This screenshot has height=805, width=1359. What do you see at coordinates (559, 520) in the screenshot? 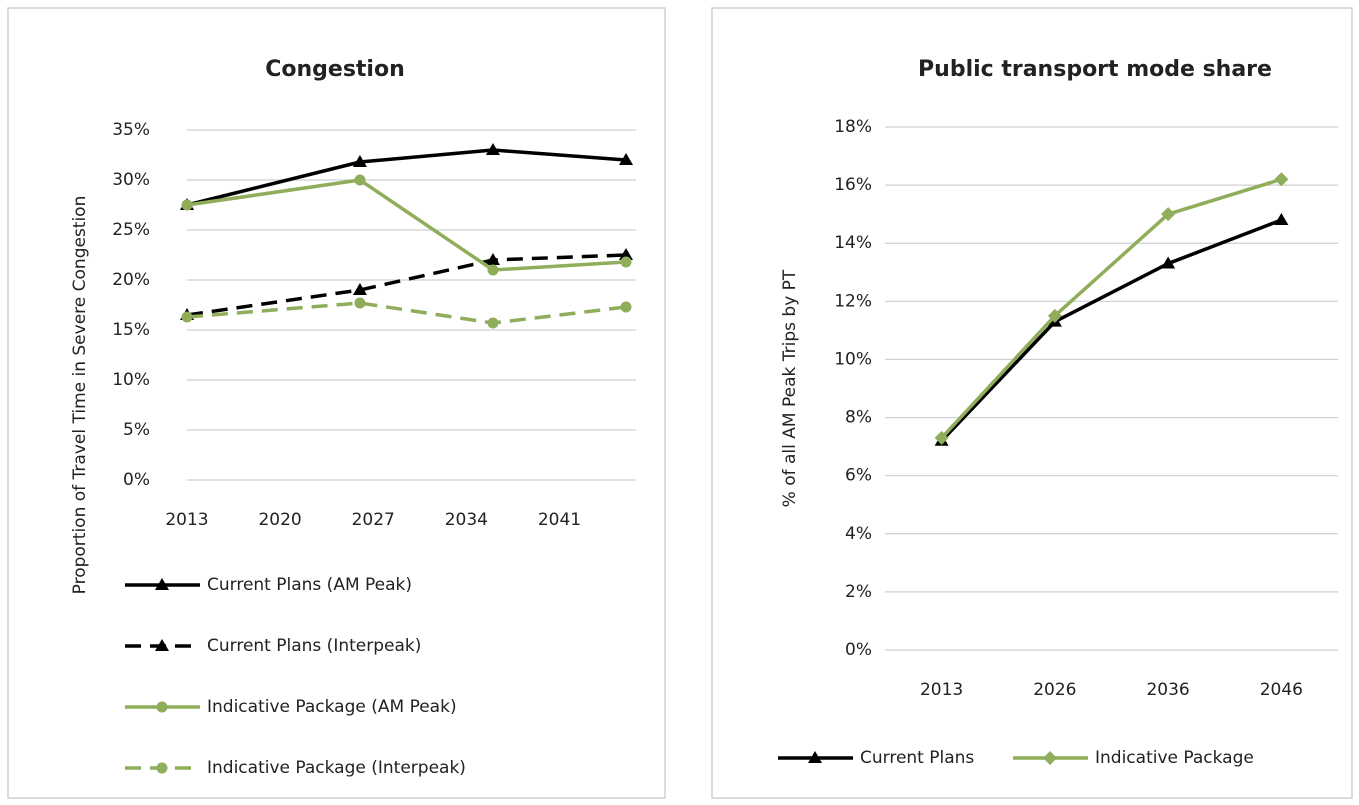
I see `x-tick-label: 2041` at bounding box center [559, 520].